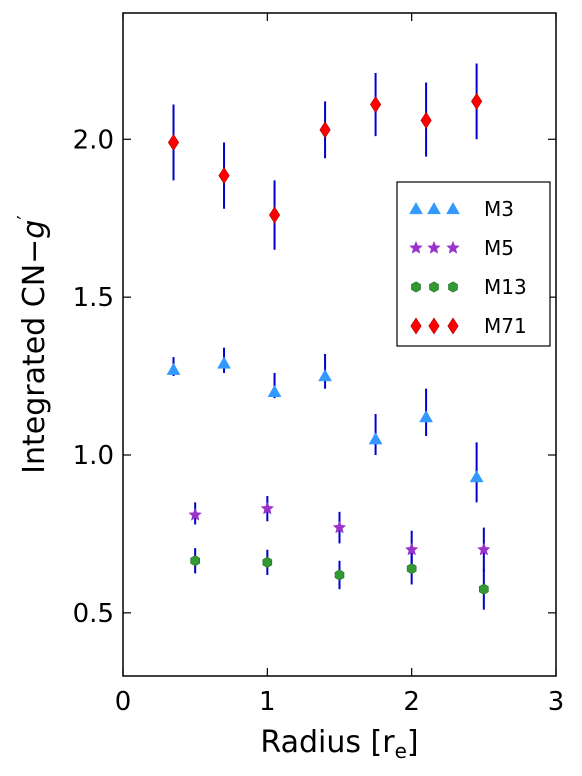  I want to click on y-axis-label: Integrated CN−g′, so click(32, 344).